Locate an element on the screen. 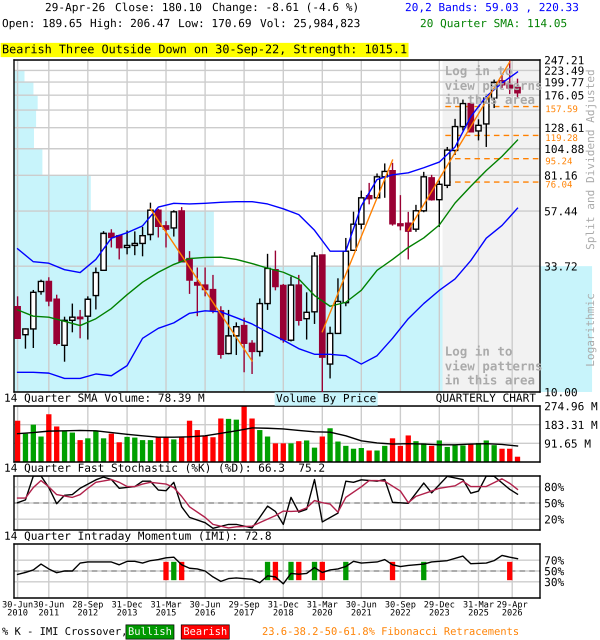 This screenshot has height=640, width=600. chart-title: 14 Quarter Intraday Momentum (IMI): 72.8 is located at coordinates (138, 536).